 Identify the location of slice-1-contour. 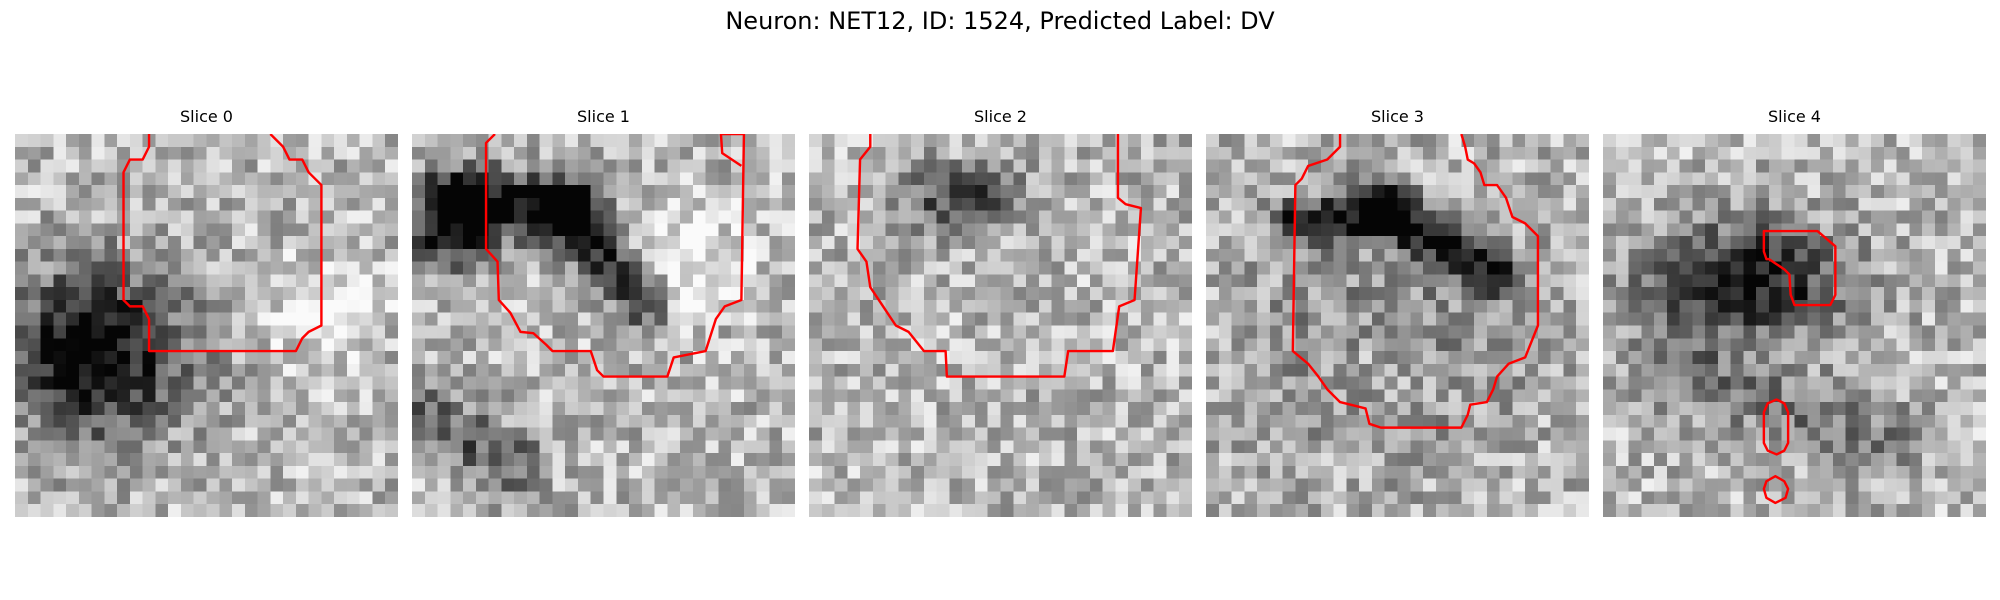
(615, 256).